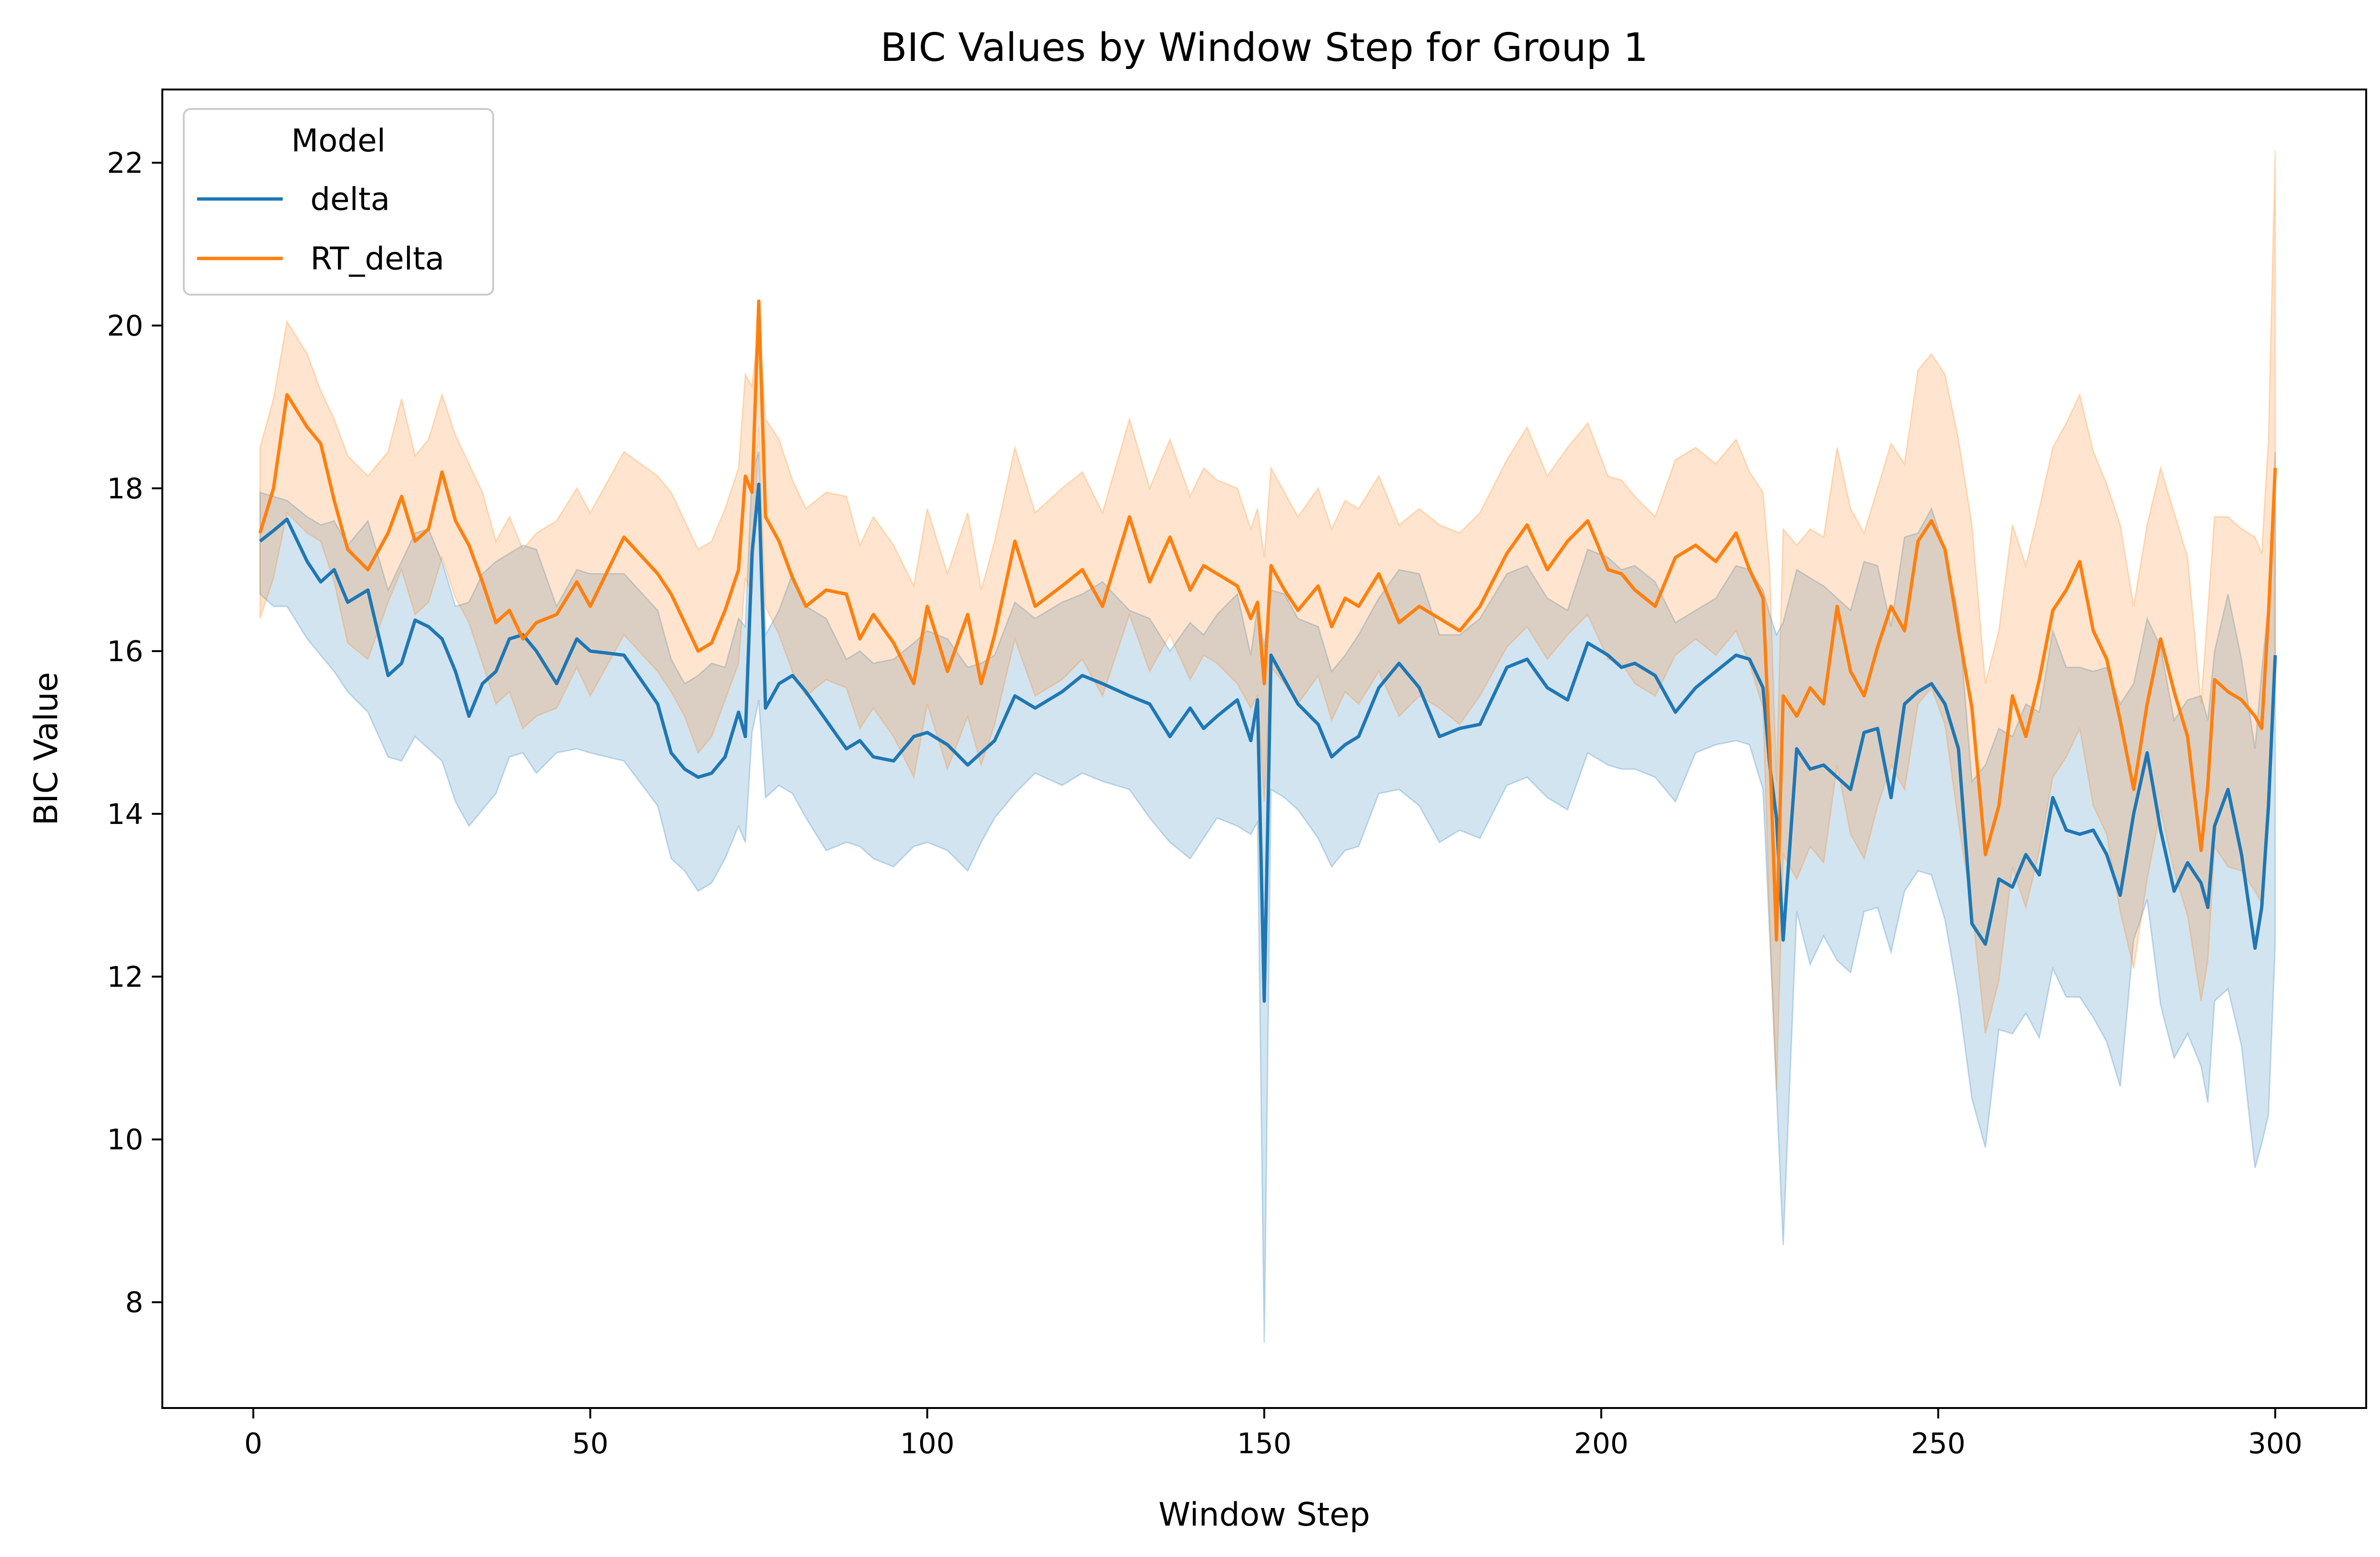  I want to click on legend: Model delta RT_delta, so click(338, 202).